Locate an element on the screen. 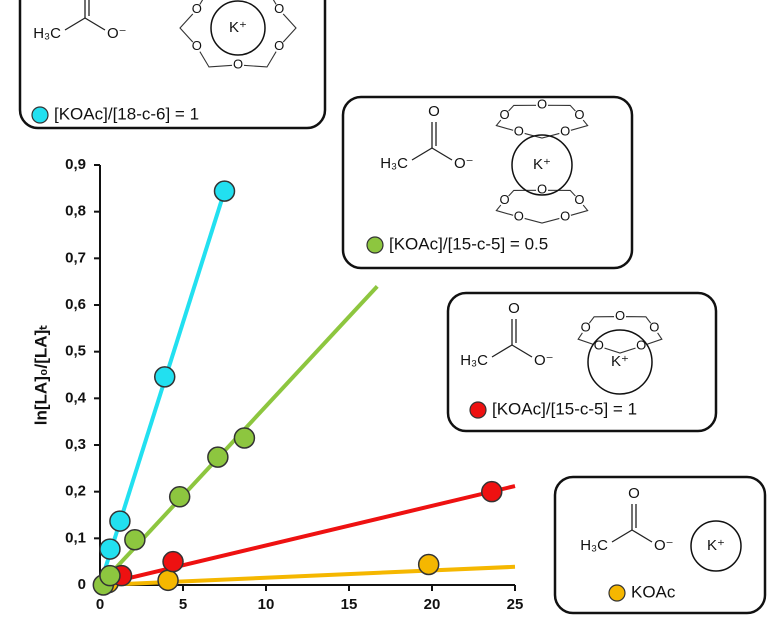 The width and height of the screenshot is (771, 630). y-axis-label: ln[LA]₀/[LA]ₜ is located at coordinates (40, 375).